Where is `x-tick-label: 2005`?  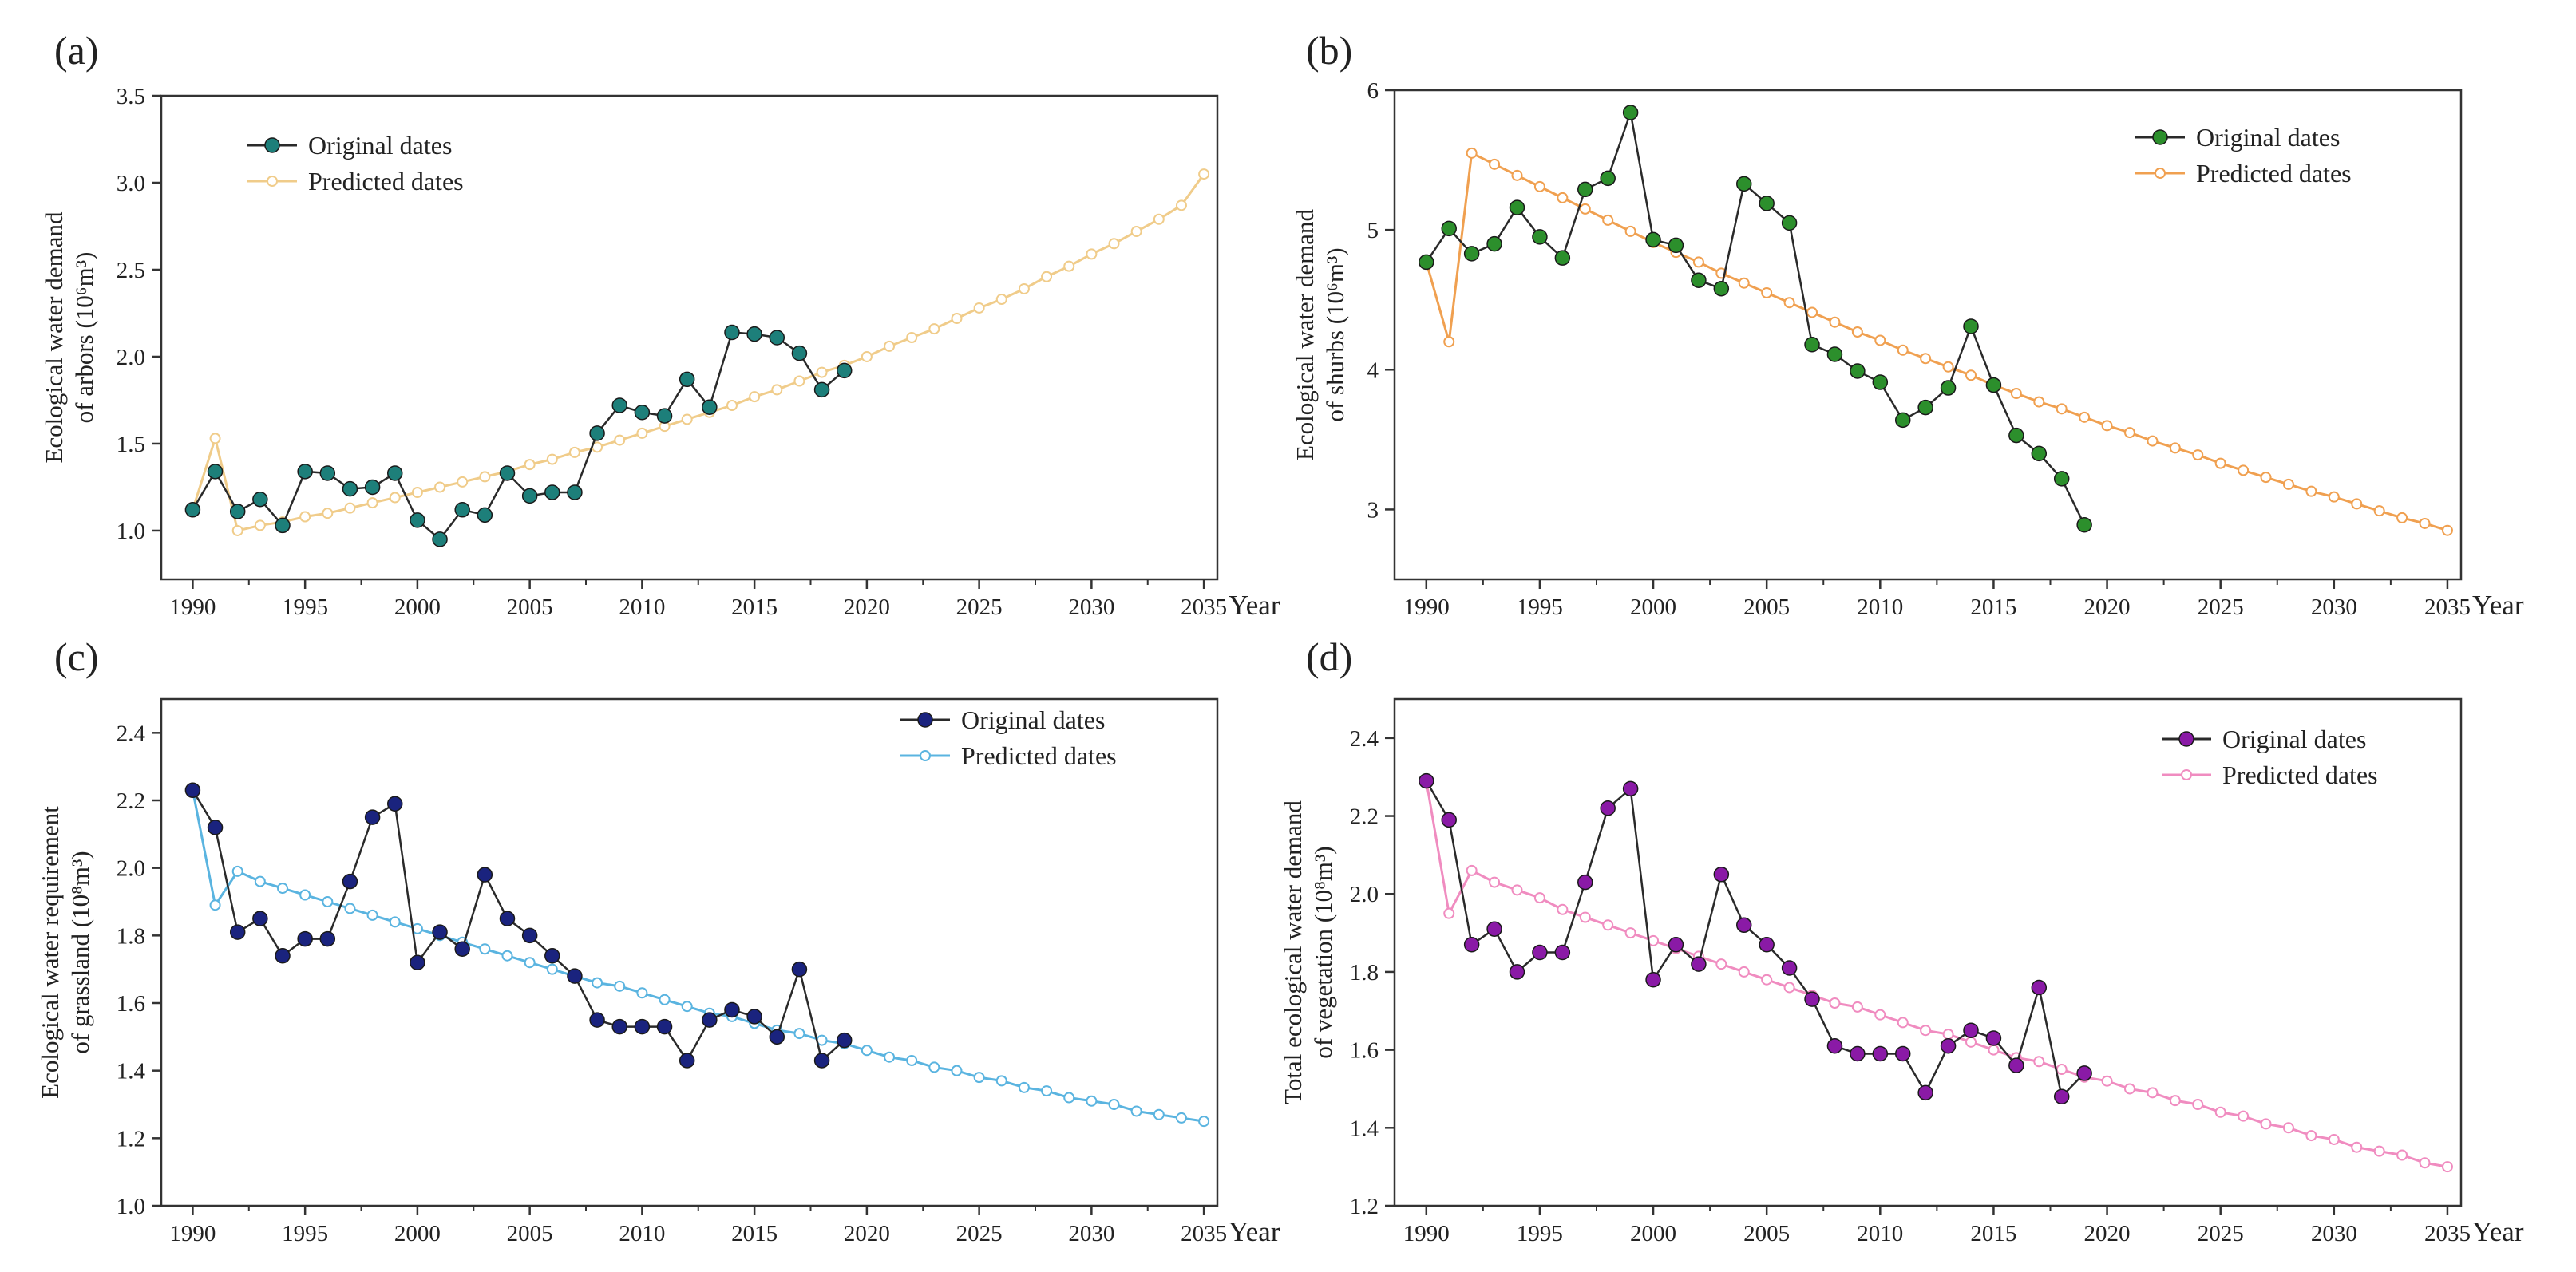
x-tick-label: 2005 is located at coordinates (1767, 608).